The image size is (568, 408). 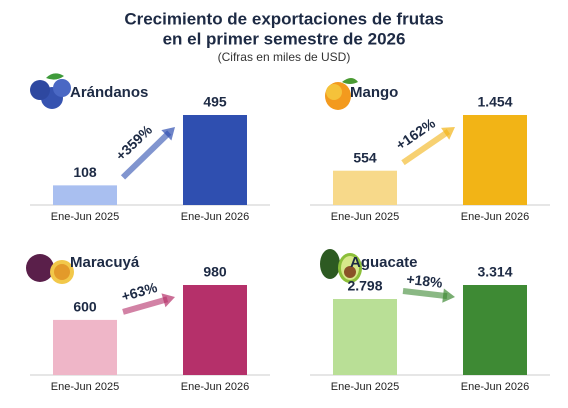 I want to click on panel-title: Mango, so click(x=374, y=92).